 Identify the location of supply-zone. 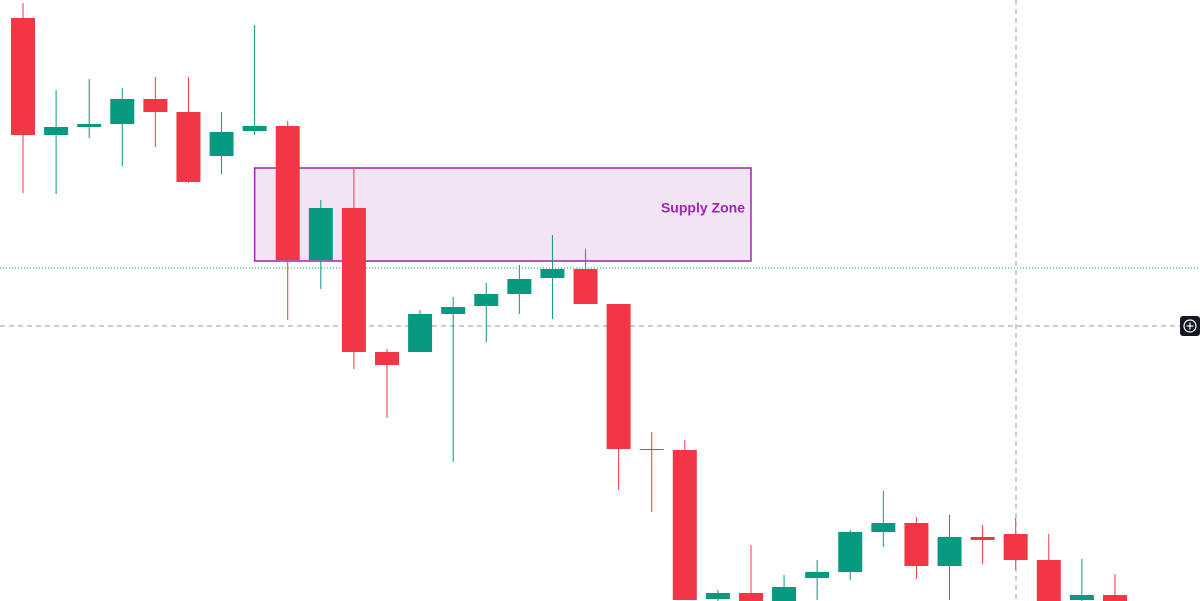
(502, 214).